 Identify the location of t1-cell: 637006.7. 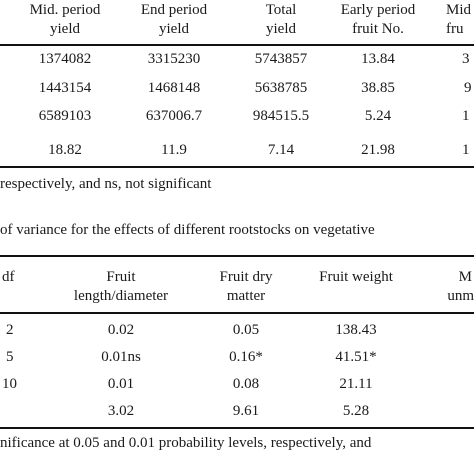
(174, 116).